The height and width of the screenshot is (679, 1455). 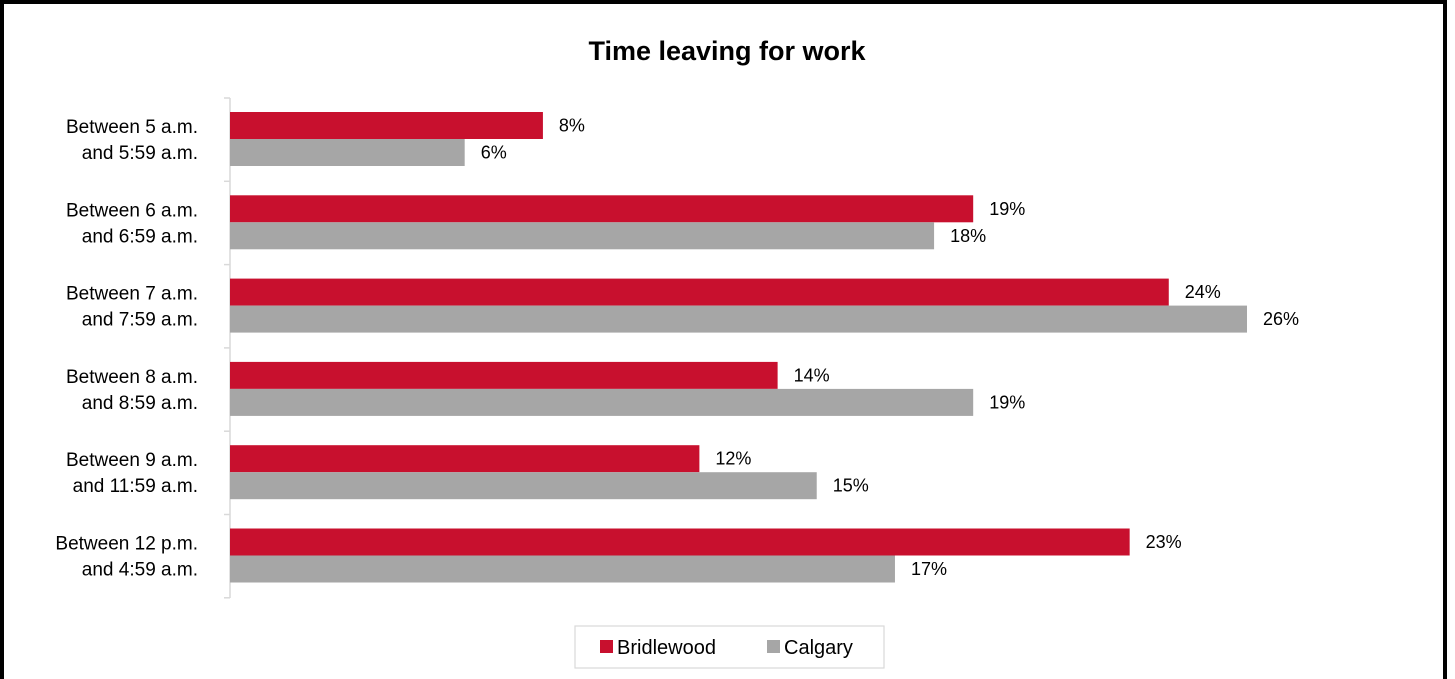 I want to click on data-label: 24%, so click(x=1203, y=292).